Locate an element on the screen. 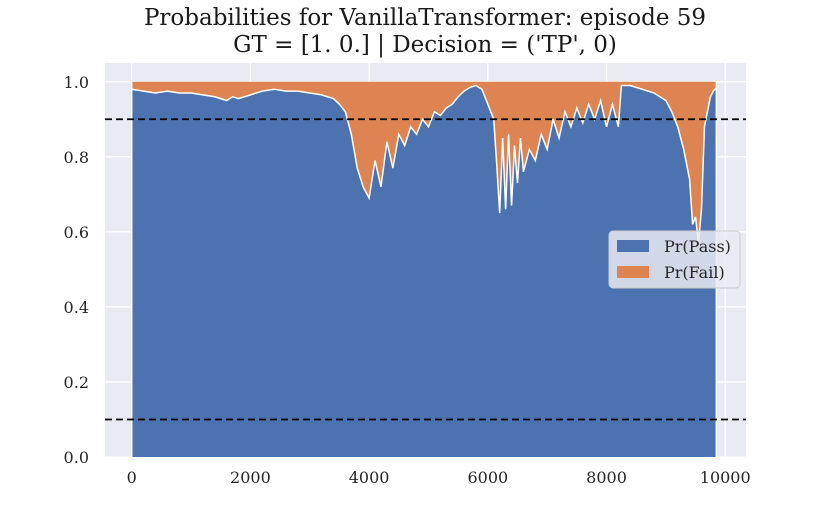  y-tick-label: 0.4 is located at coordinates (76, 307).